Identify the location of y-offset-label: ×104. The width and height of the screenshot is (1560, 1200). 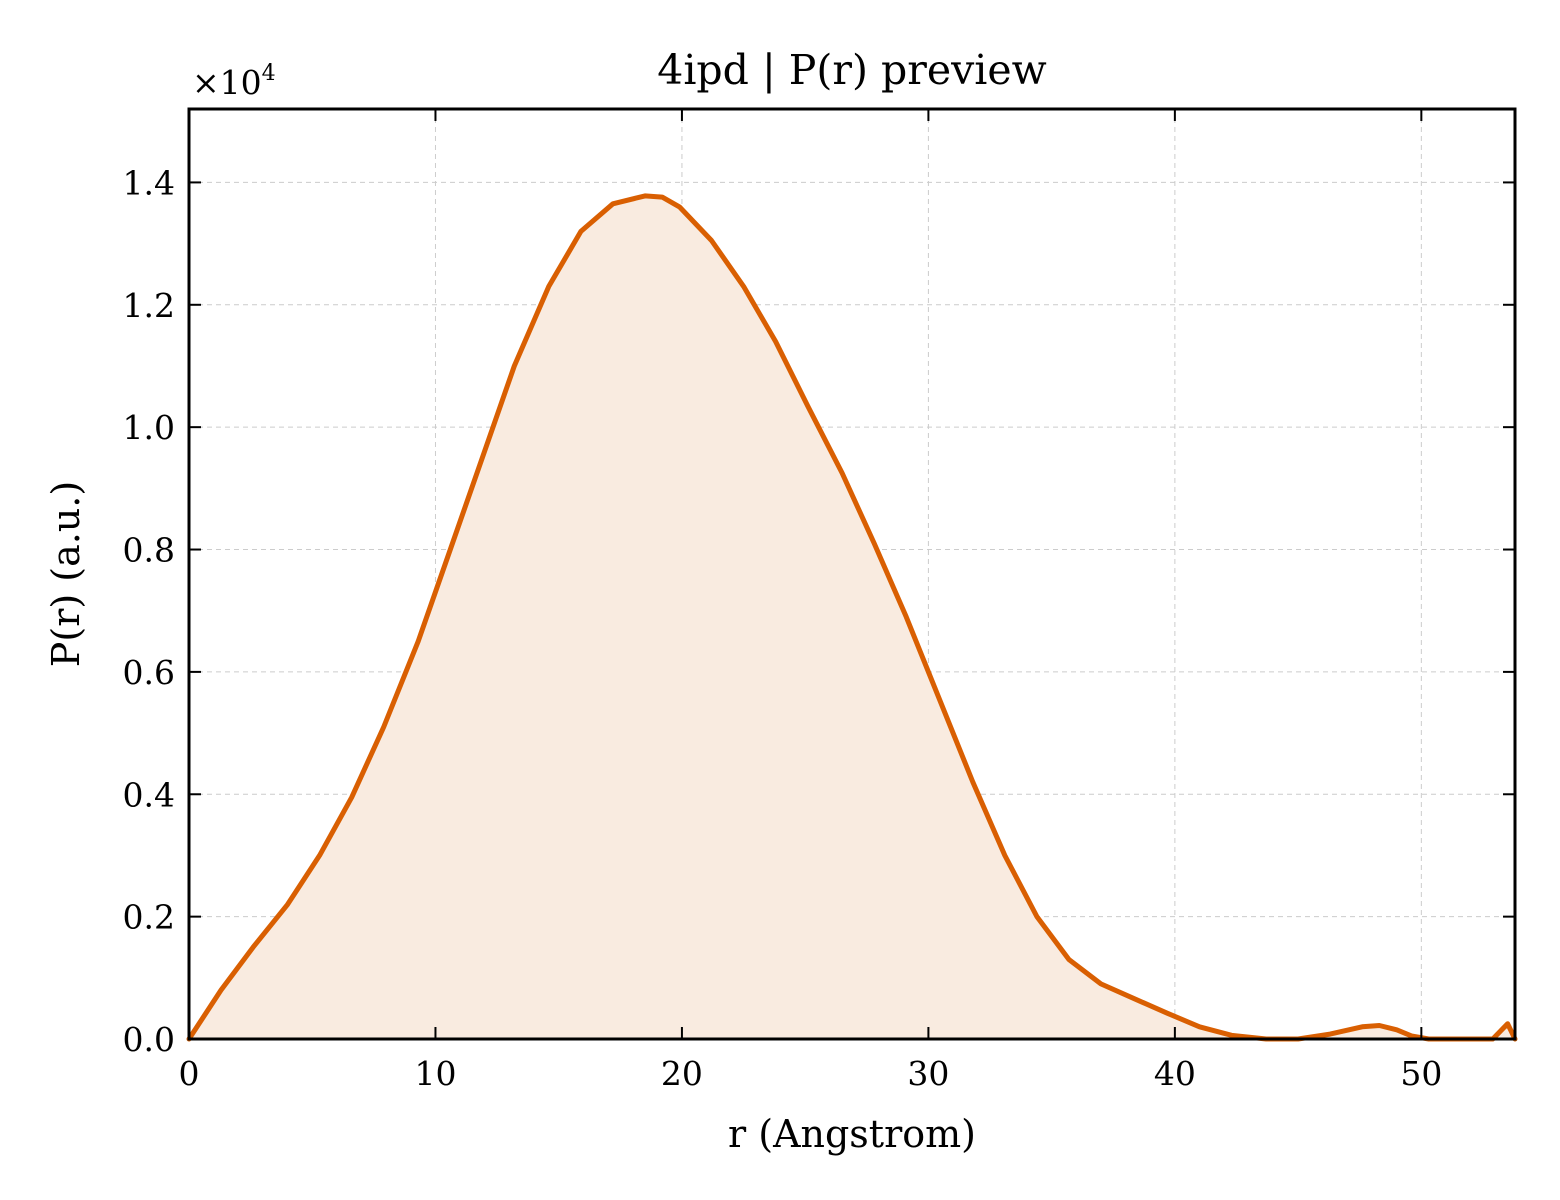
(234, 81).